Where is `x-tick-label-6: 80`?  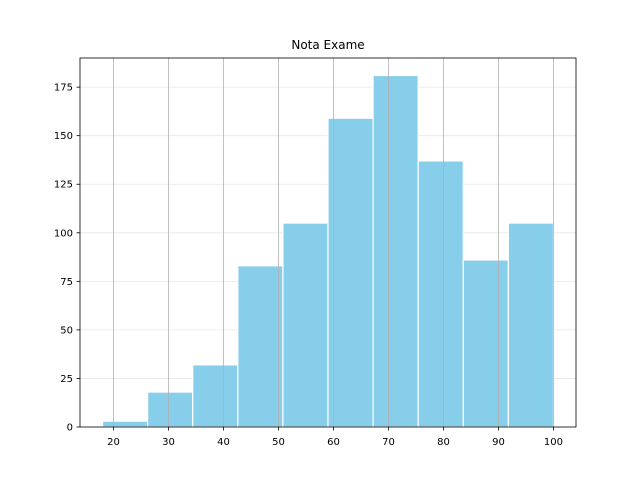
x-tick-label-6: 80 is located at coordinates (443, 442).